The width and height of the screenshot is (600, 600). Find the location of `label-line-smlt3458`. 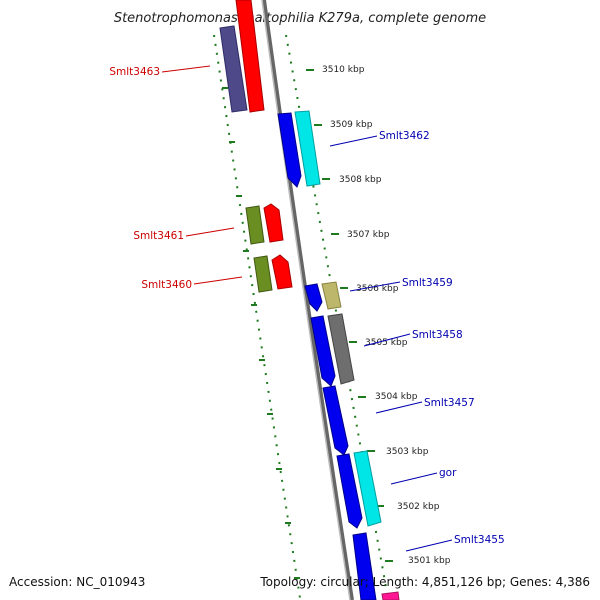

label-line-smlt3458 is located at coordinates (387, 340).